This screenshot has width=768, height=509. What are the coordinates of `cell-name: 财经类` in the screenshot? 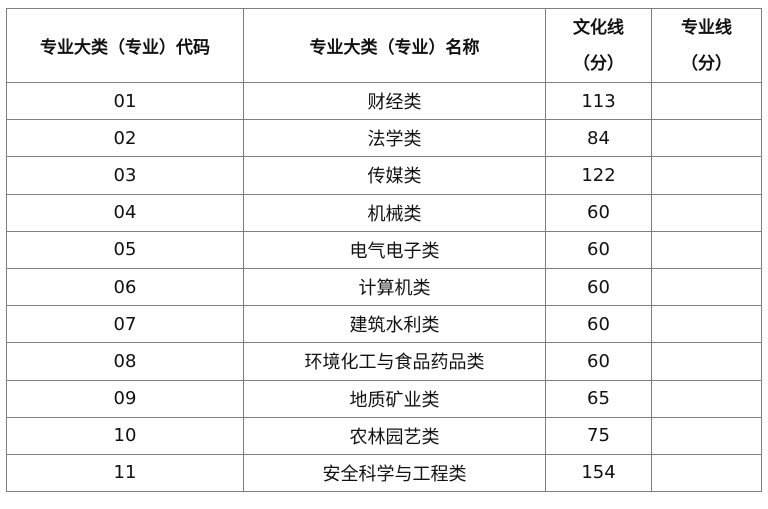 It's located at (394, 101).